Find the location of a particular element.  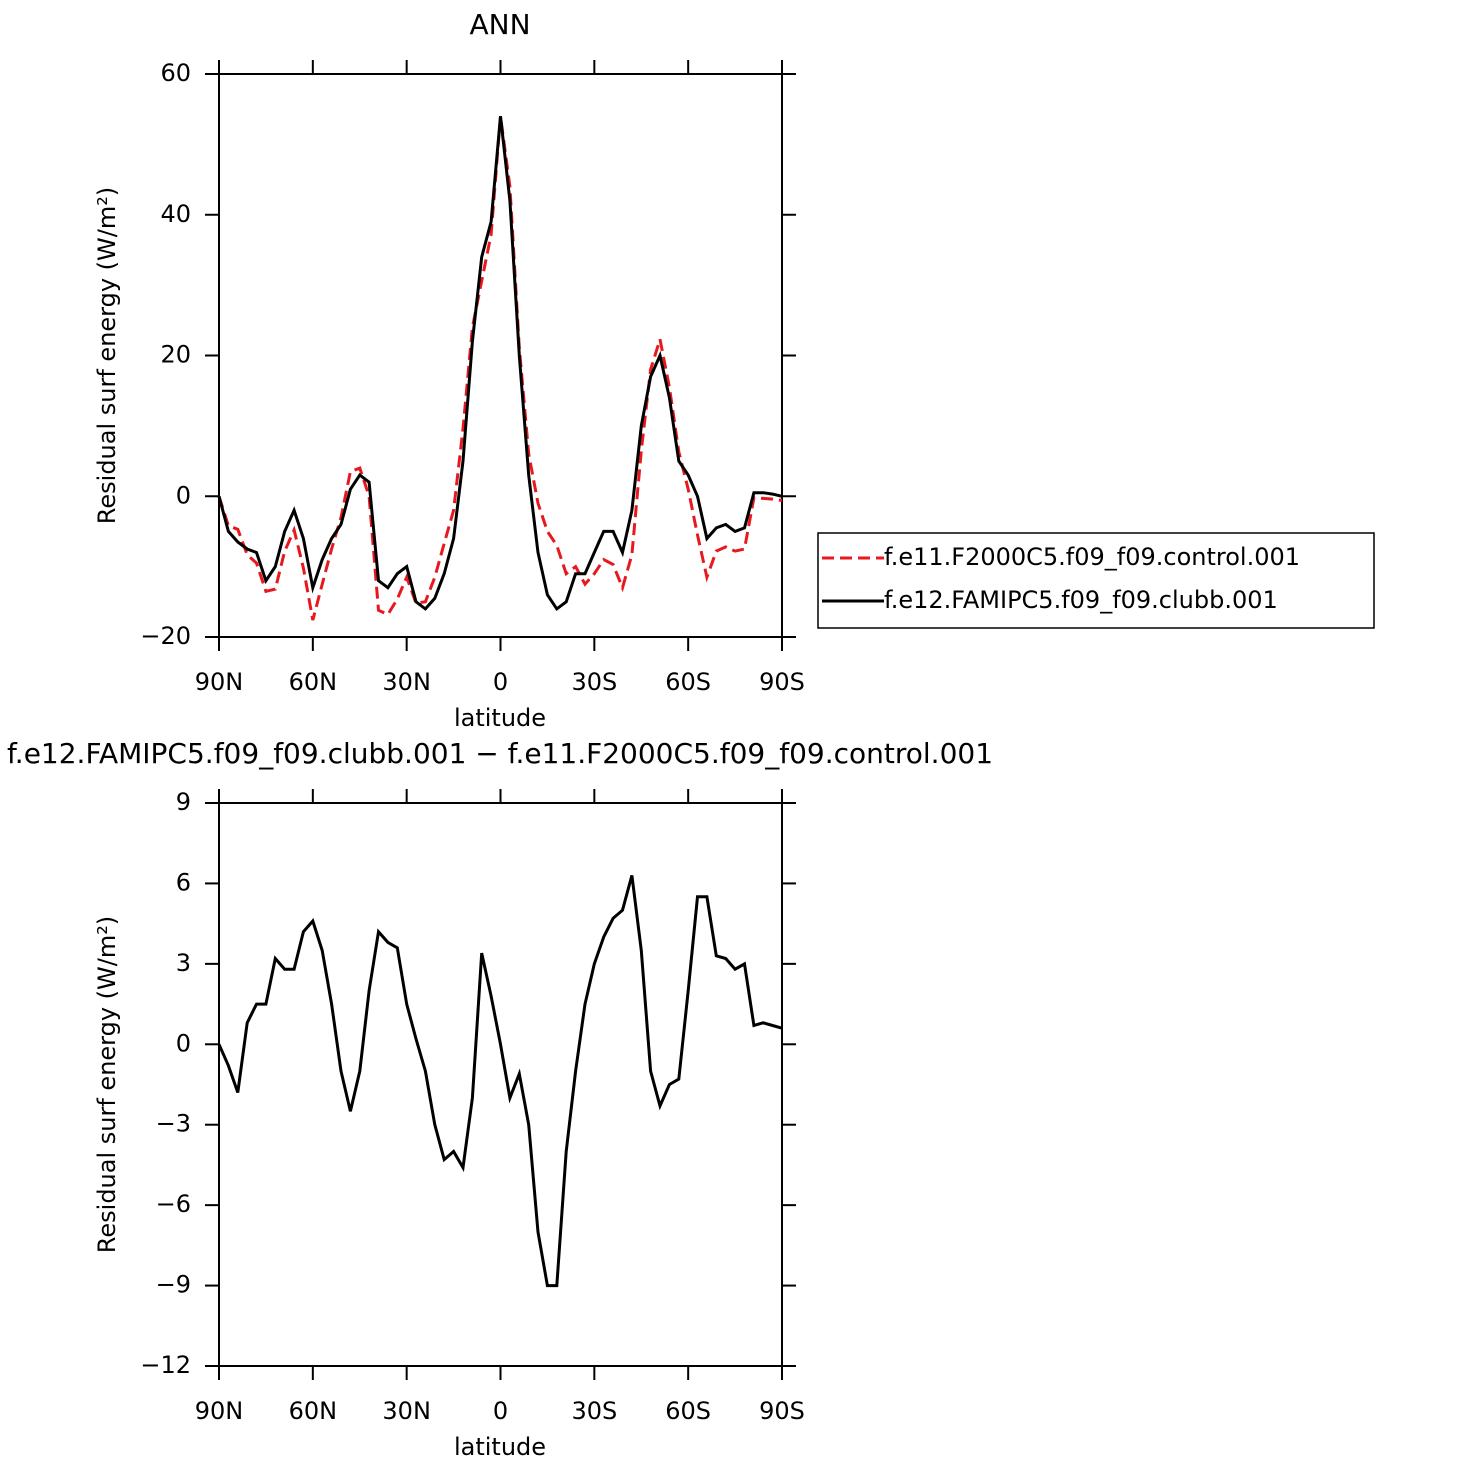

chart-title: ANN is located at coordinates (499, 24).